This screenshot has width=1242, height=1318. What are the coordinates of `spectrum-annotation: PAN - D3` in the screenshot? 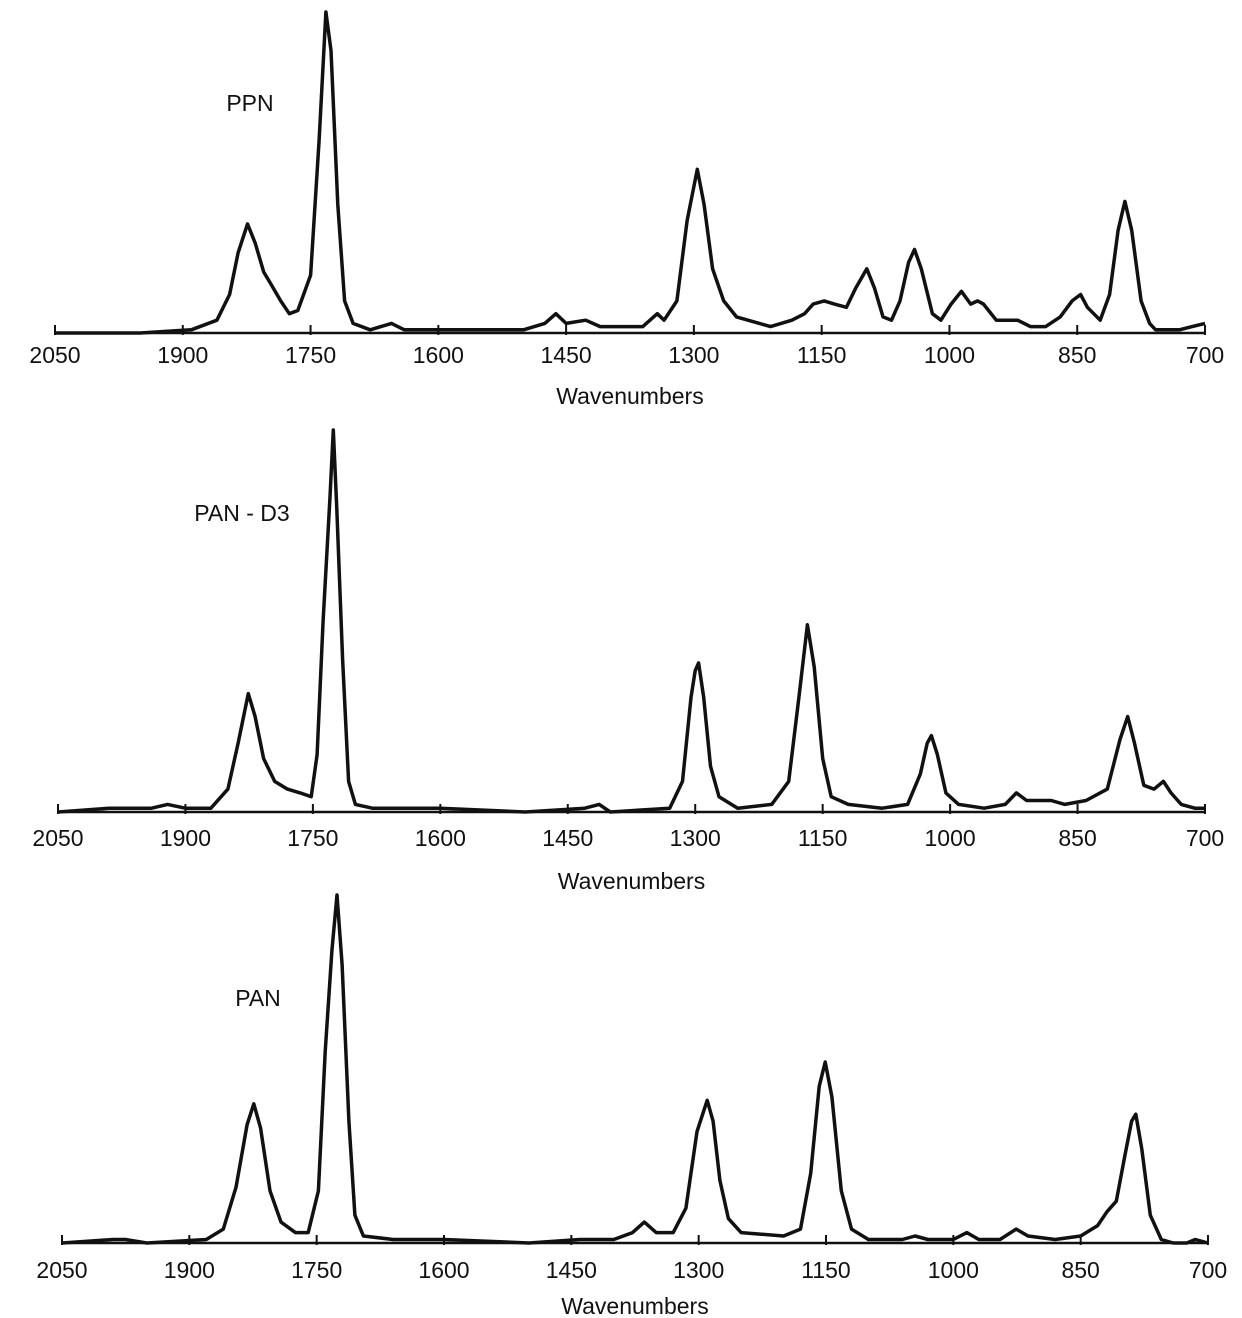 It's located at (241, 513).